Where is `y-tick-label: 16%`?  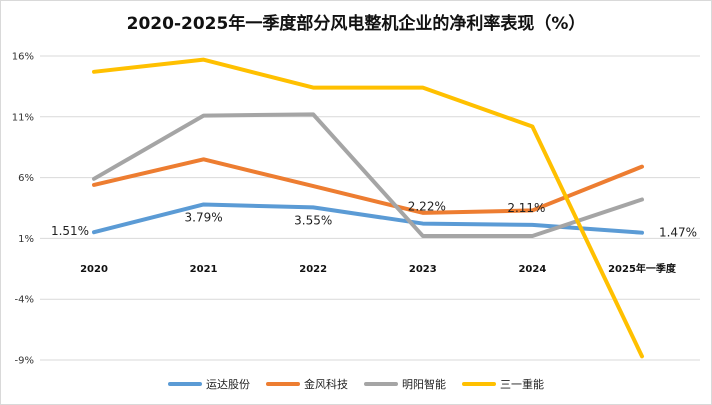 y-tick-label: 16% is located at coordinates (23, 57).